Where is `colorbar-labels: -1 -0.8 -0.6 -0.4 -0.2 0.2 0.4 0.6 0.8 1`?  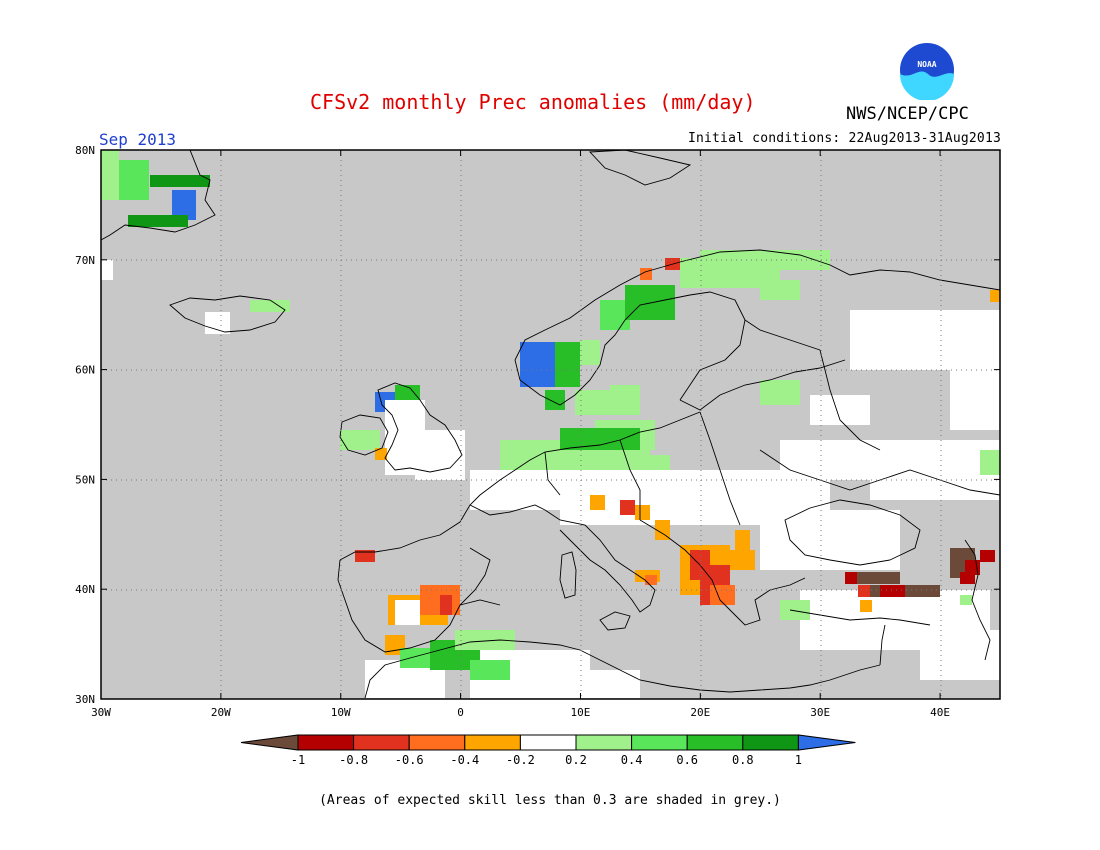 colorbar-labels: -1 -0.8 -0.6 -0.4 -0.2 0.2 0.4 0.6 0.8 1 is located at coordinates (546, 760).